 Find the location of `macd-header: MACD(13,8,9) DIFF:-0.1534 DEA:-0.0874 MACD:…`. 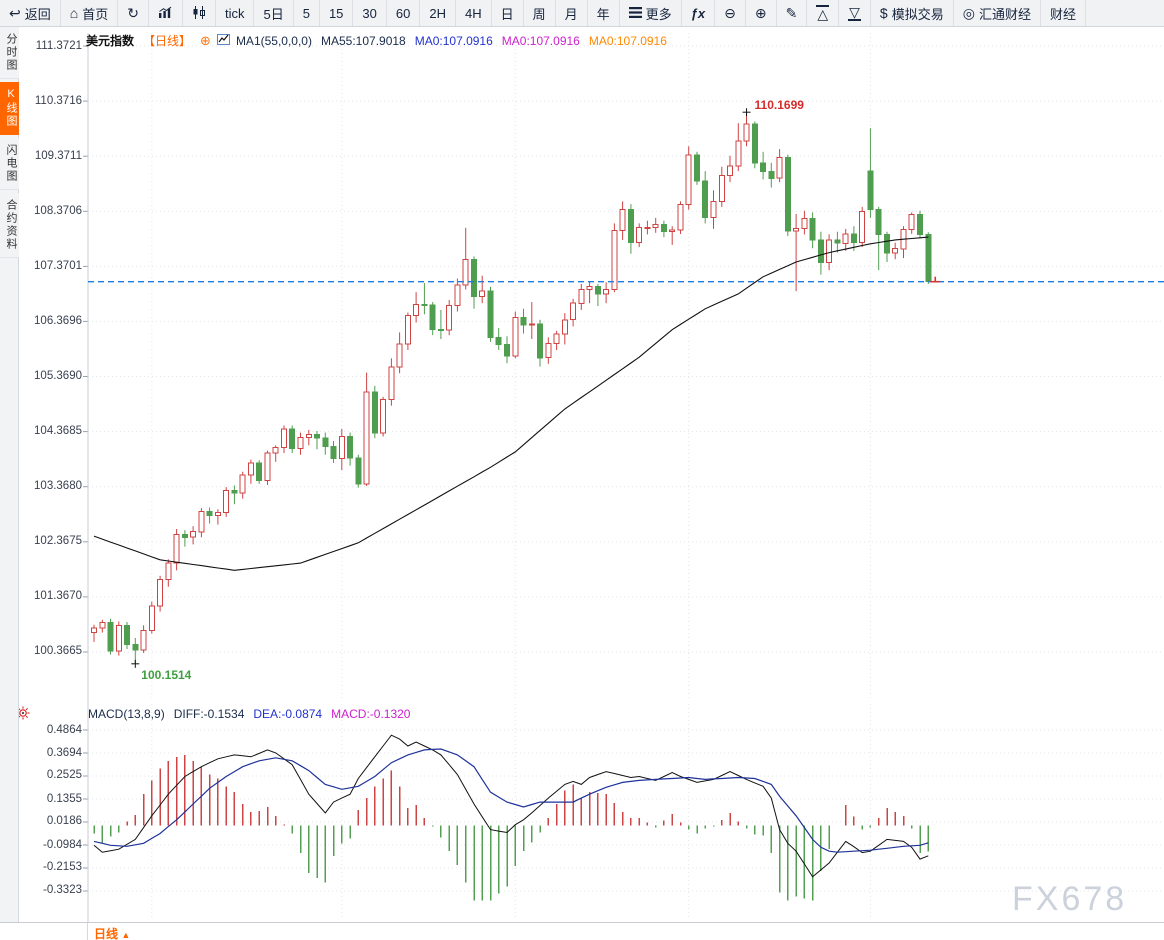

macd-header: MACD(13,8,9) DIFF:-0.1534 DEA:-0.0874 MACD:… is located at coordinates (253, 714).